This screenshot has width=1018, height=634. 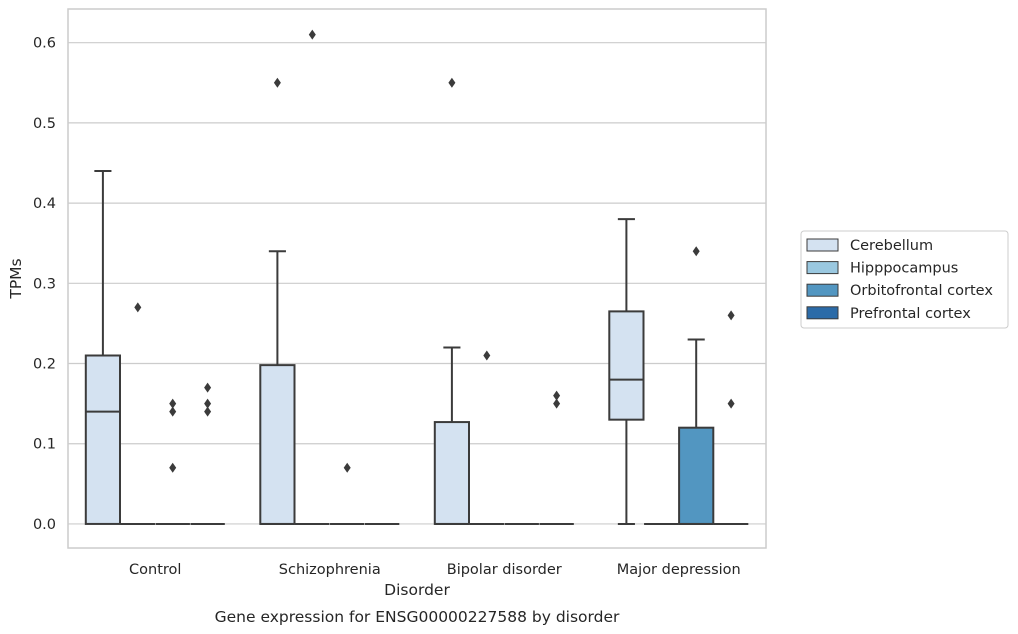 I want to click on legend-frame, so click(x=904, y=279).